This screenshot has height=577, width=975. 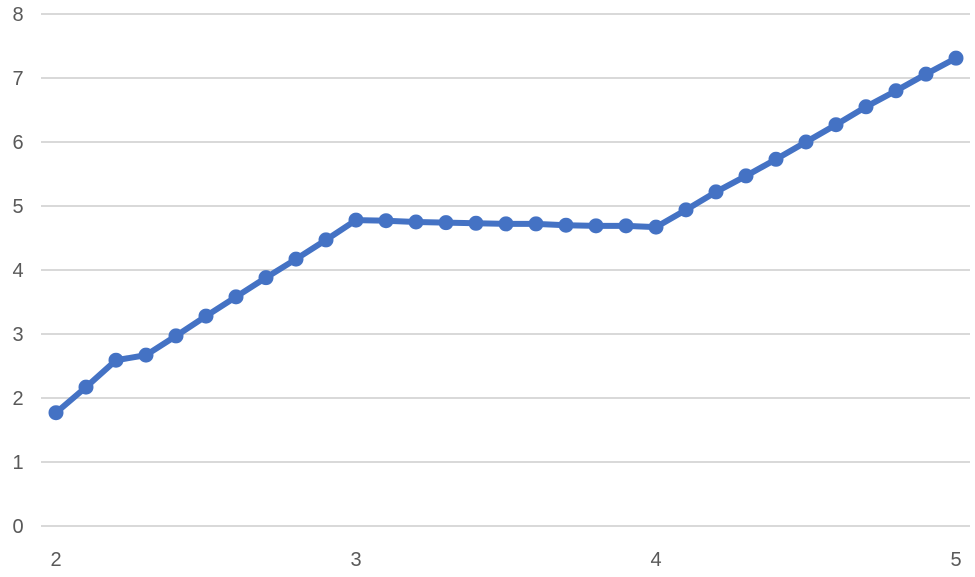 What do you see at coordinates (17, 207) in the screenshot?
I see `y-tick-label: 5` at bounding box center [17, 207].